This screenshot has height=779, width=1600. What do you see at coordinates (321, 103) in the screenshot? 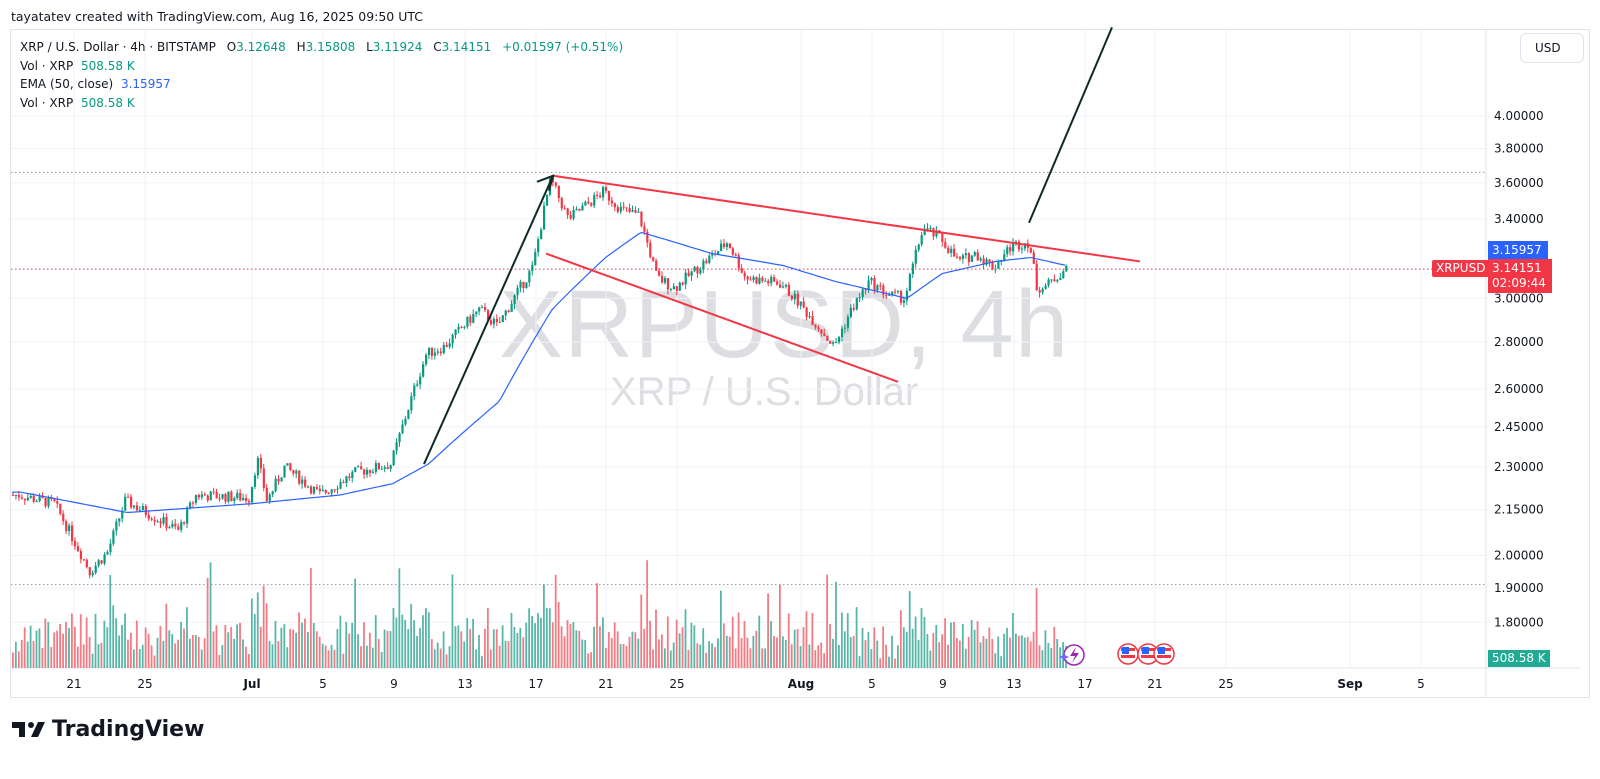
I see `legend-volume-row-2: Vol · XRP 508.58 K` at bounding box center [321, 103].